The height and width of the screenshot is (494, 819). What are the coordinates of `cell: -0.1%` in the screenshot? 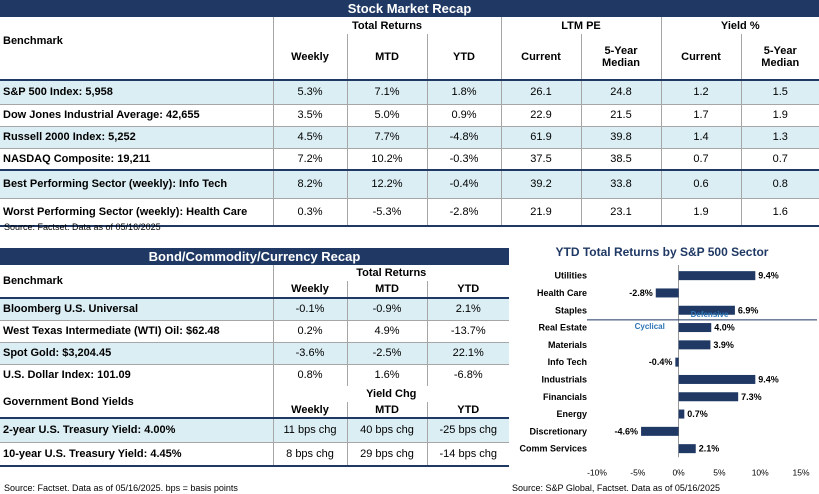 It's located at (309, 308).